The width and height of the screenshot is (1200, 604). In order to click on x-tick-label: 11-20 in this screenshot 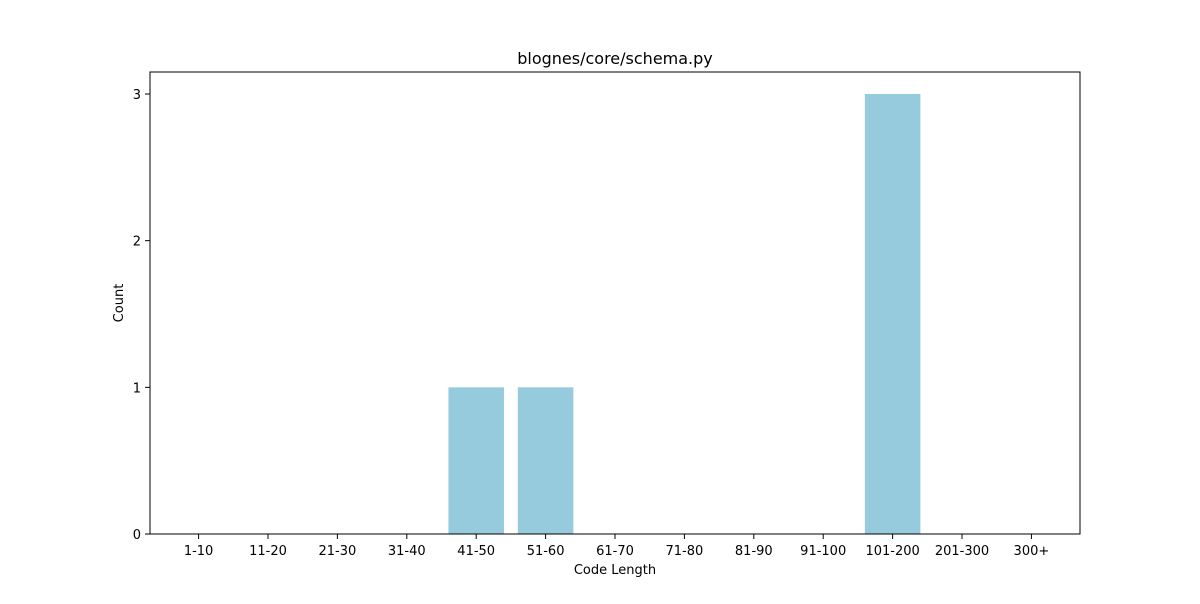, I will do `click(268, 551)`.